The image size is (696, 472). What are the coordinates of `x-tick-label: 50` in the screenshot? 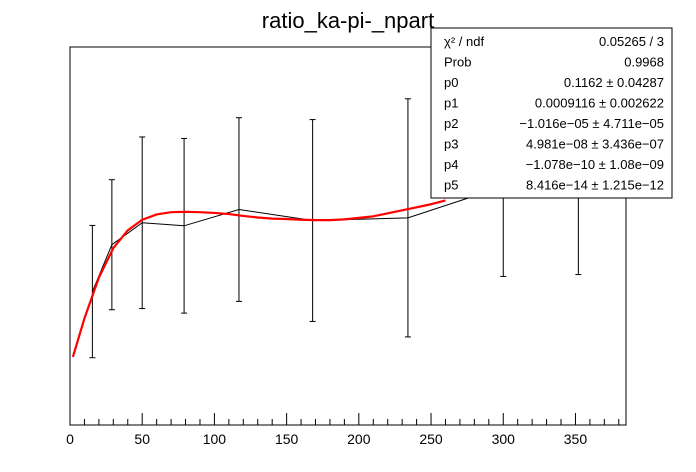 It's located at (142, 439).